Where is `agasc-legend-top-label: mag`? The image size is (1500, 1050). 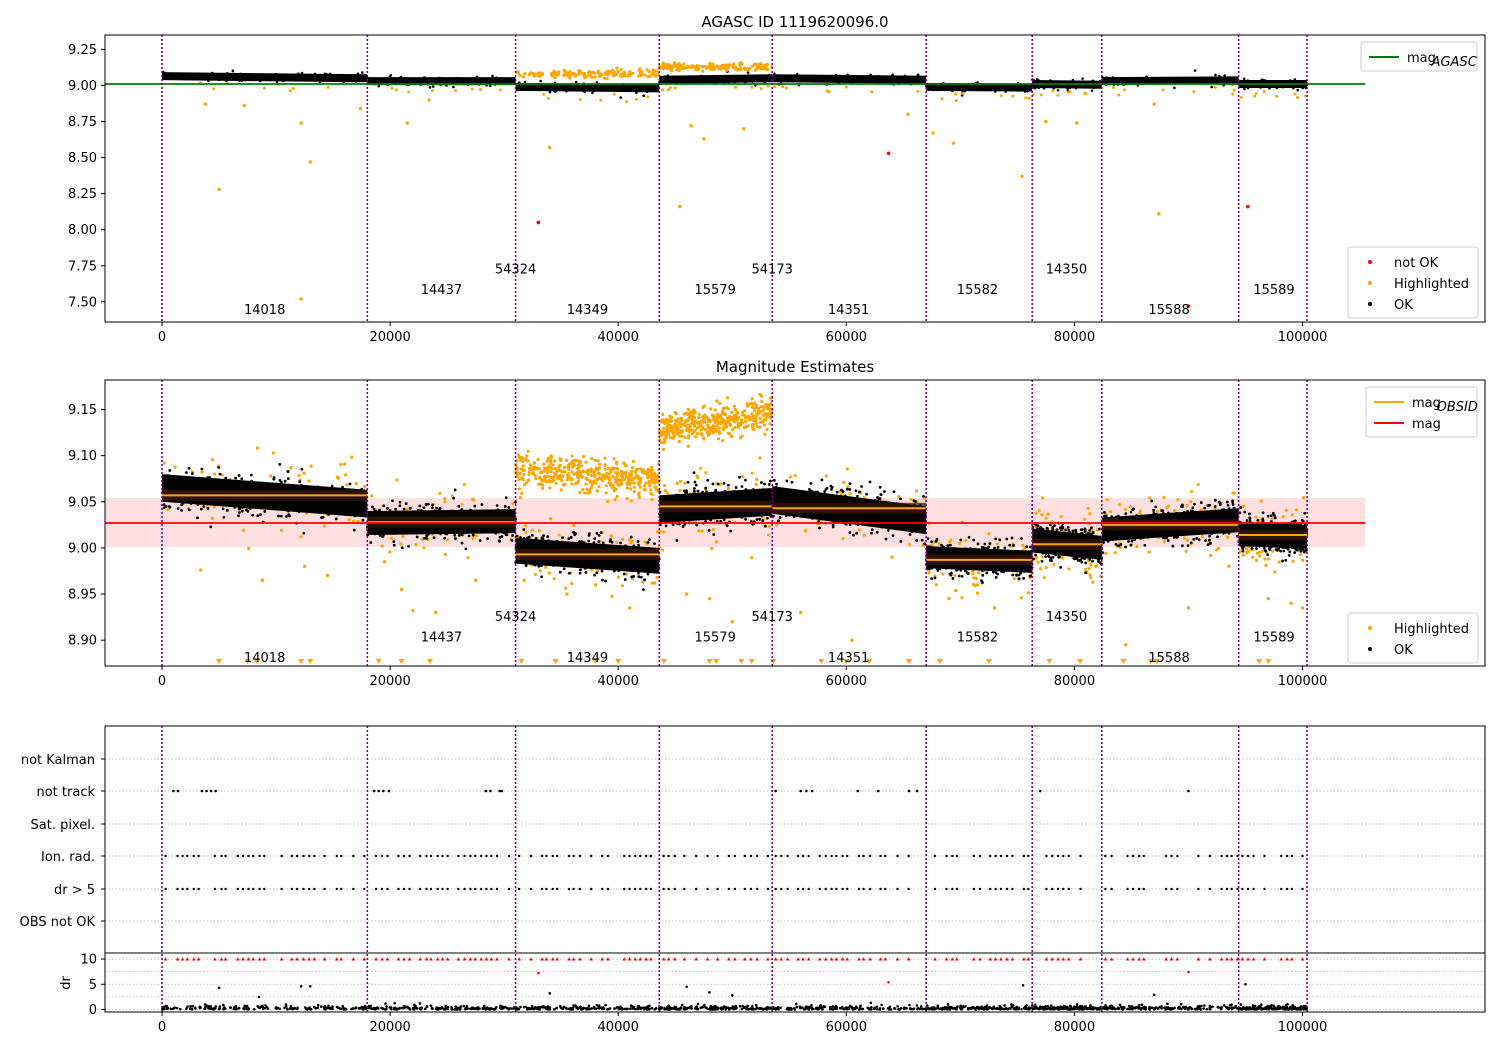 agasc-legend-top-label: mag is located at coordinates (1421, 58).